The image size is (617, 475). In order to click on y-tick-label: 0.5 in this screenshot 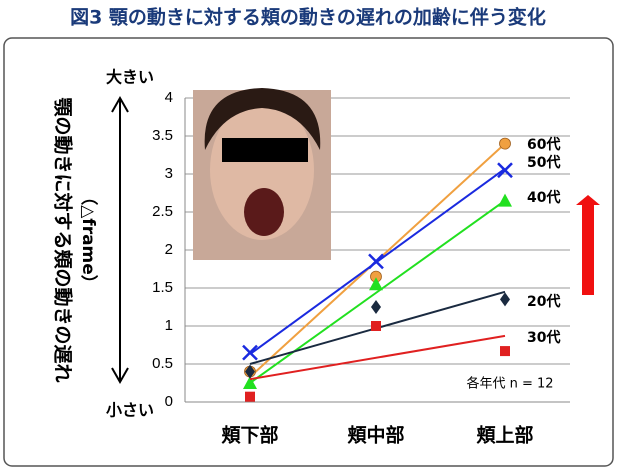, I will do `click(162, 363)`.